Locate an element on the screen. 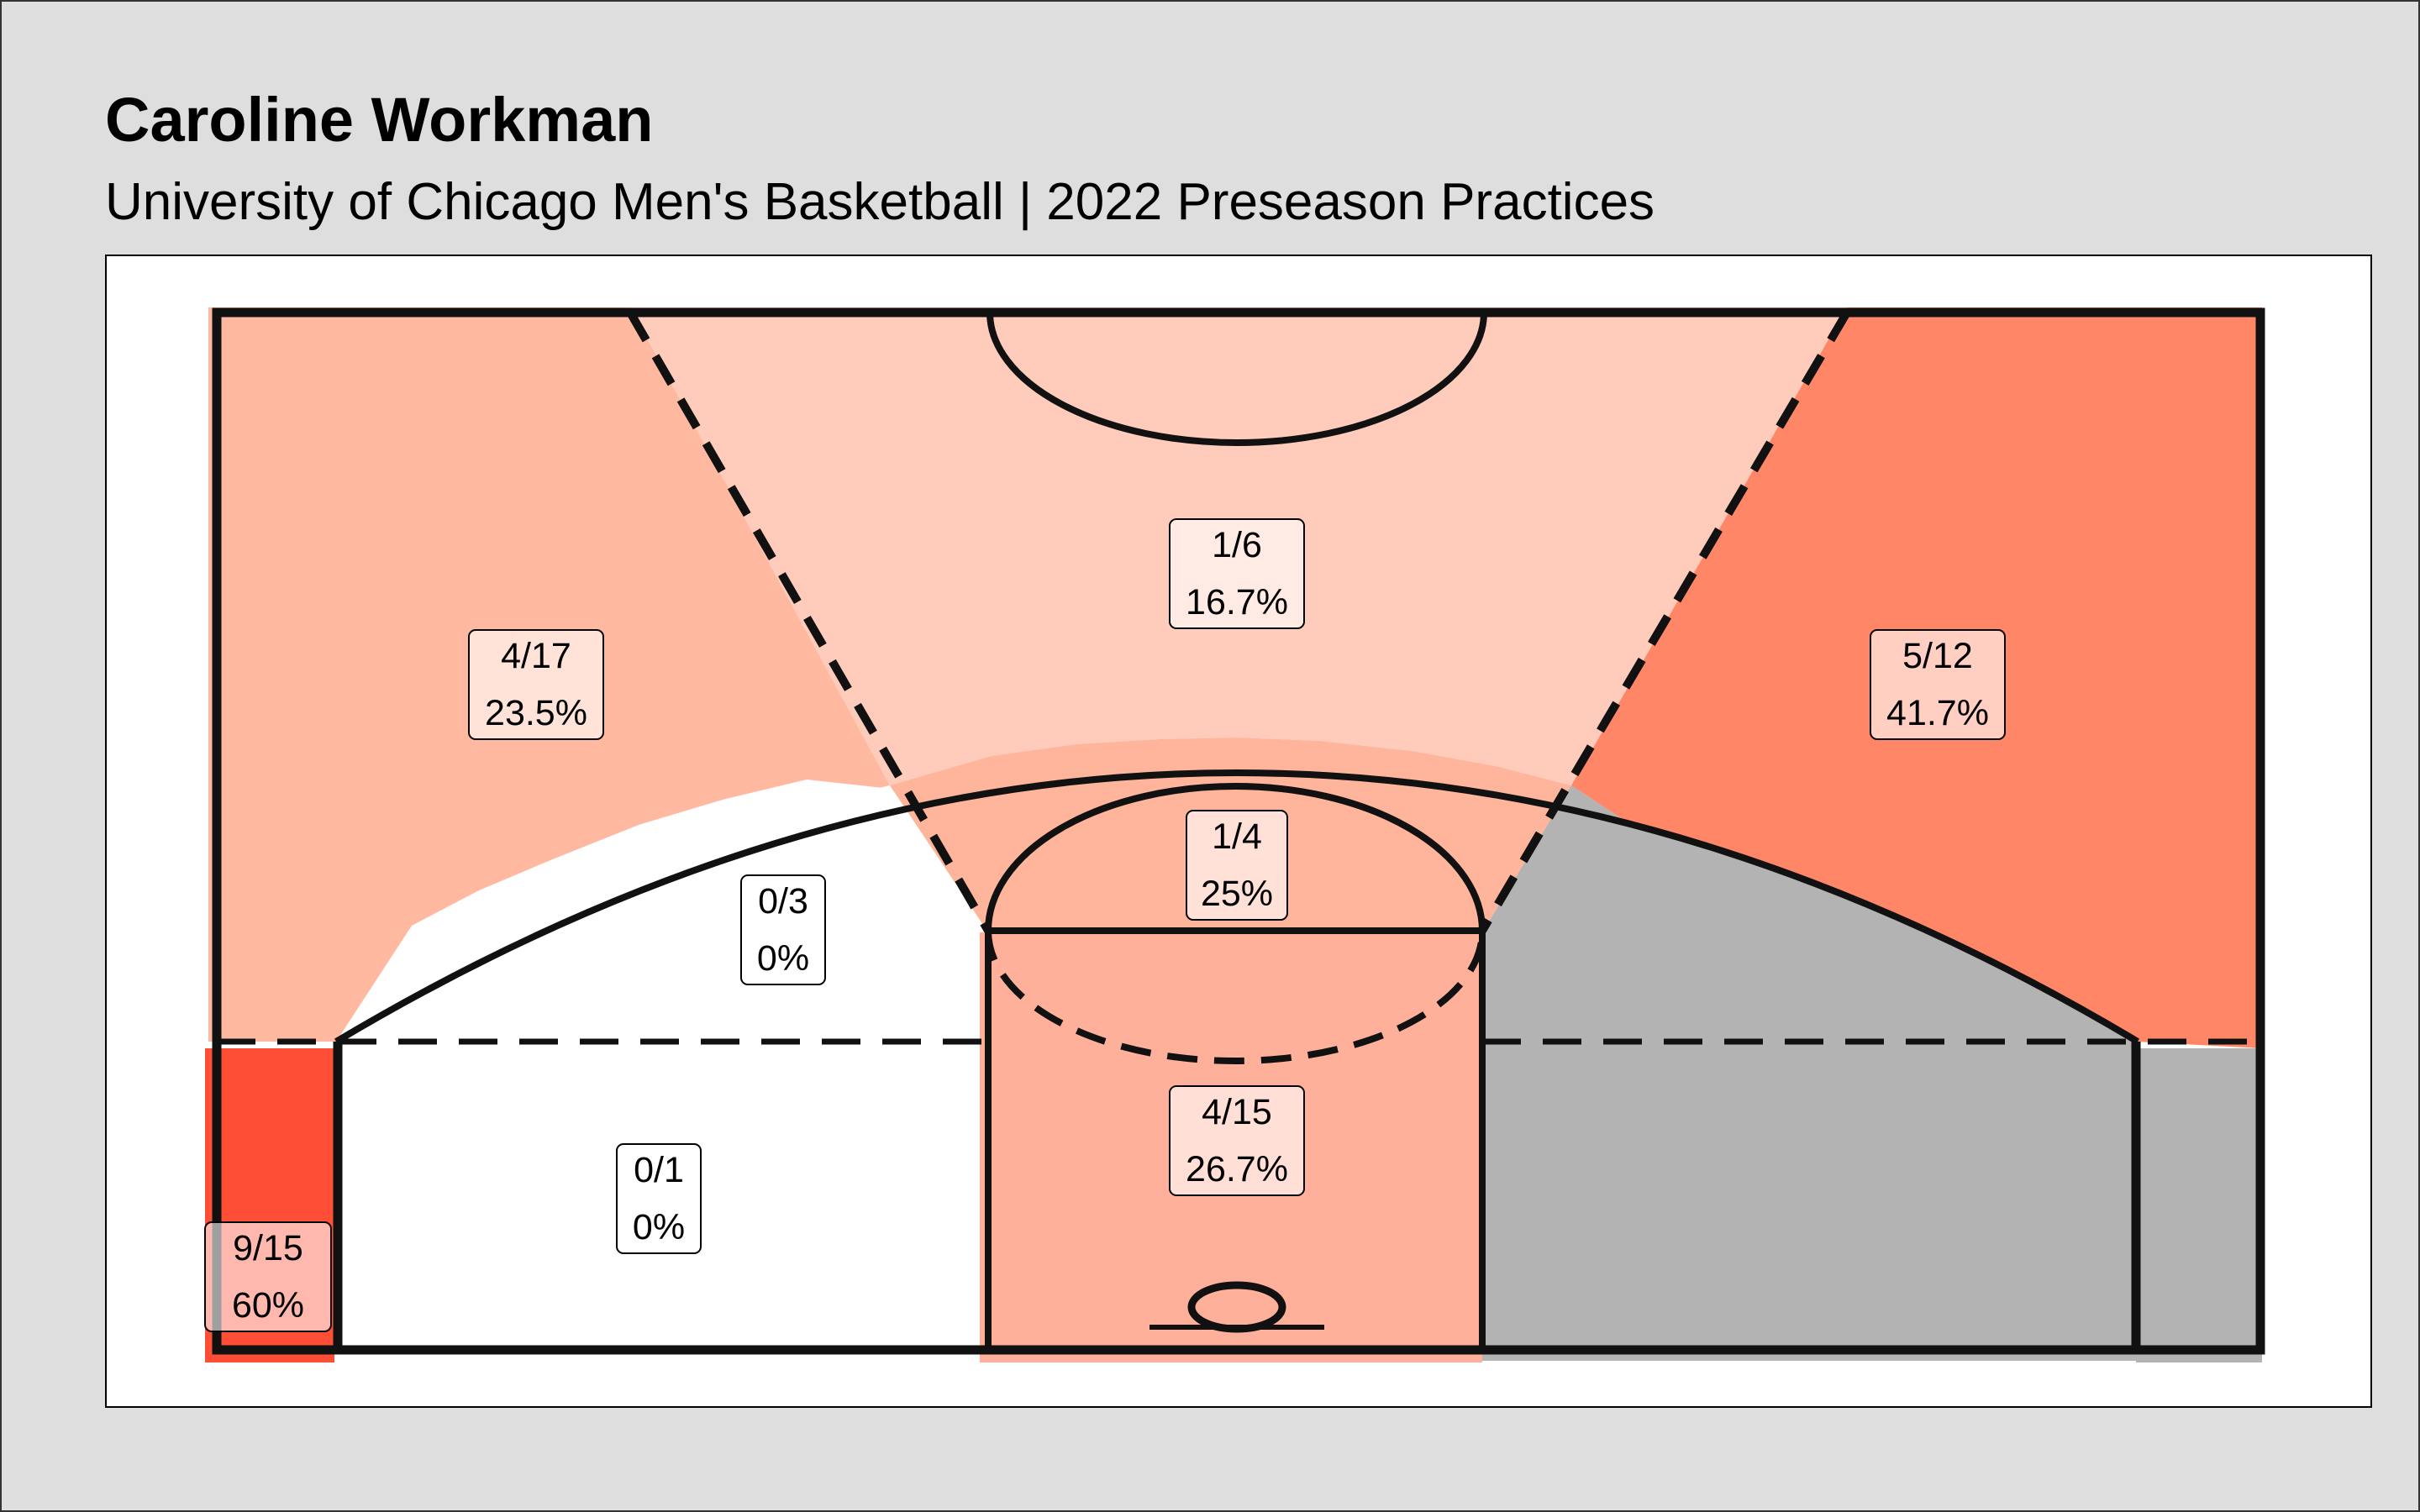 This screenshot has height=1512, width=2420. chart-title: Caroline Workman is located at coordinates (379, 120).